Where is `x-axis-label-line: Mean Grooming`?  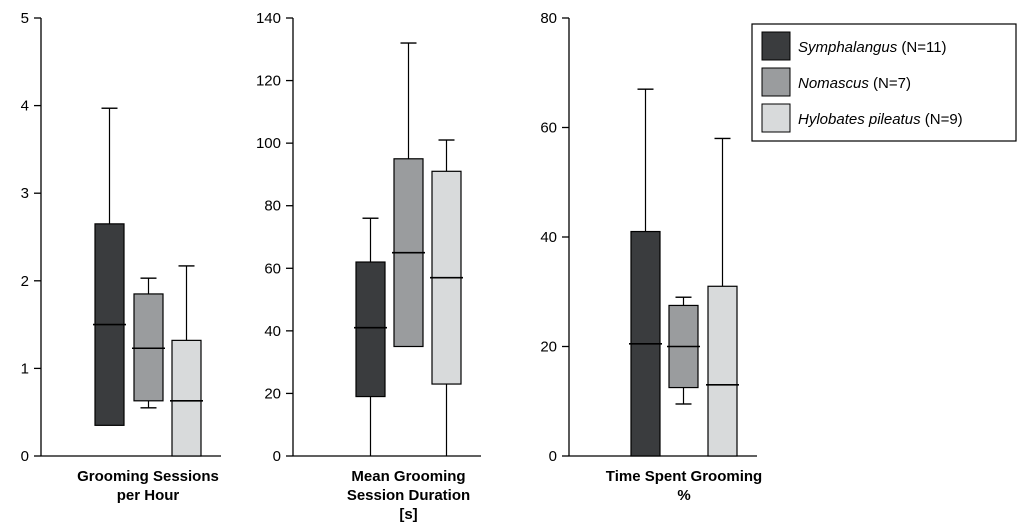 x-axis-label-line: Mean Grooming is located at coordinates (408, 476).